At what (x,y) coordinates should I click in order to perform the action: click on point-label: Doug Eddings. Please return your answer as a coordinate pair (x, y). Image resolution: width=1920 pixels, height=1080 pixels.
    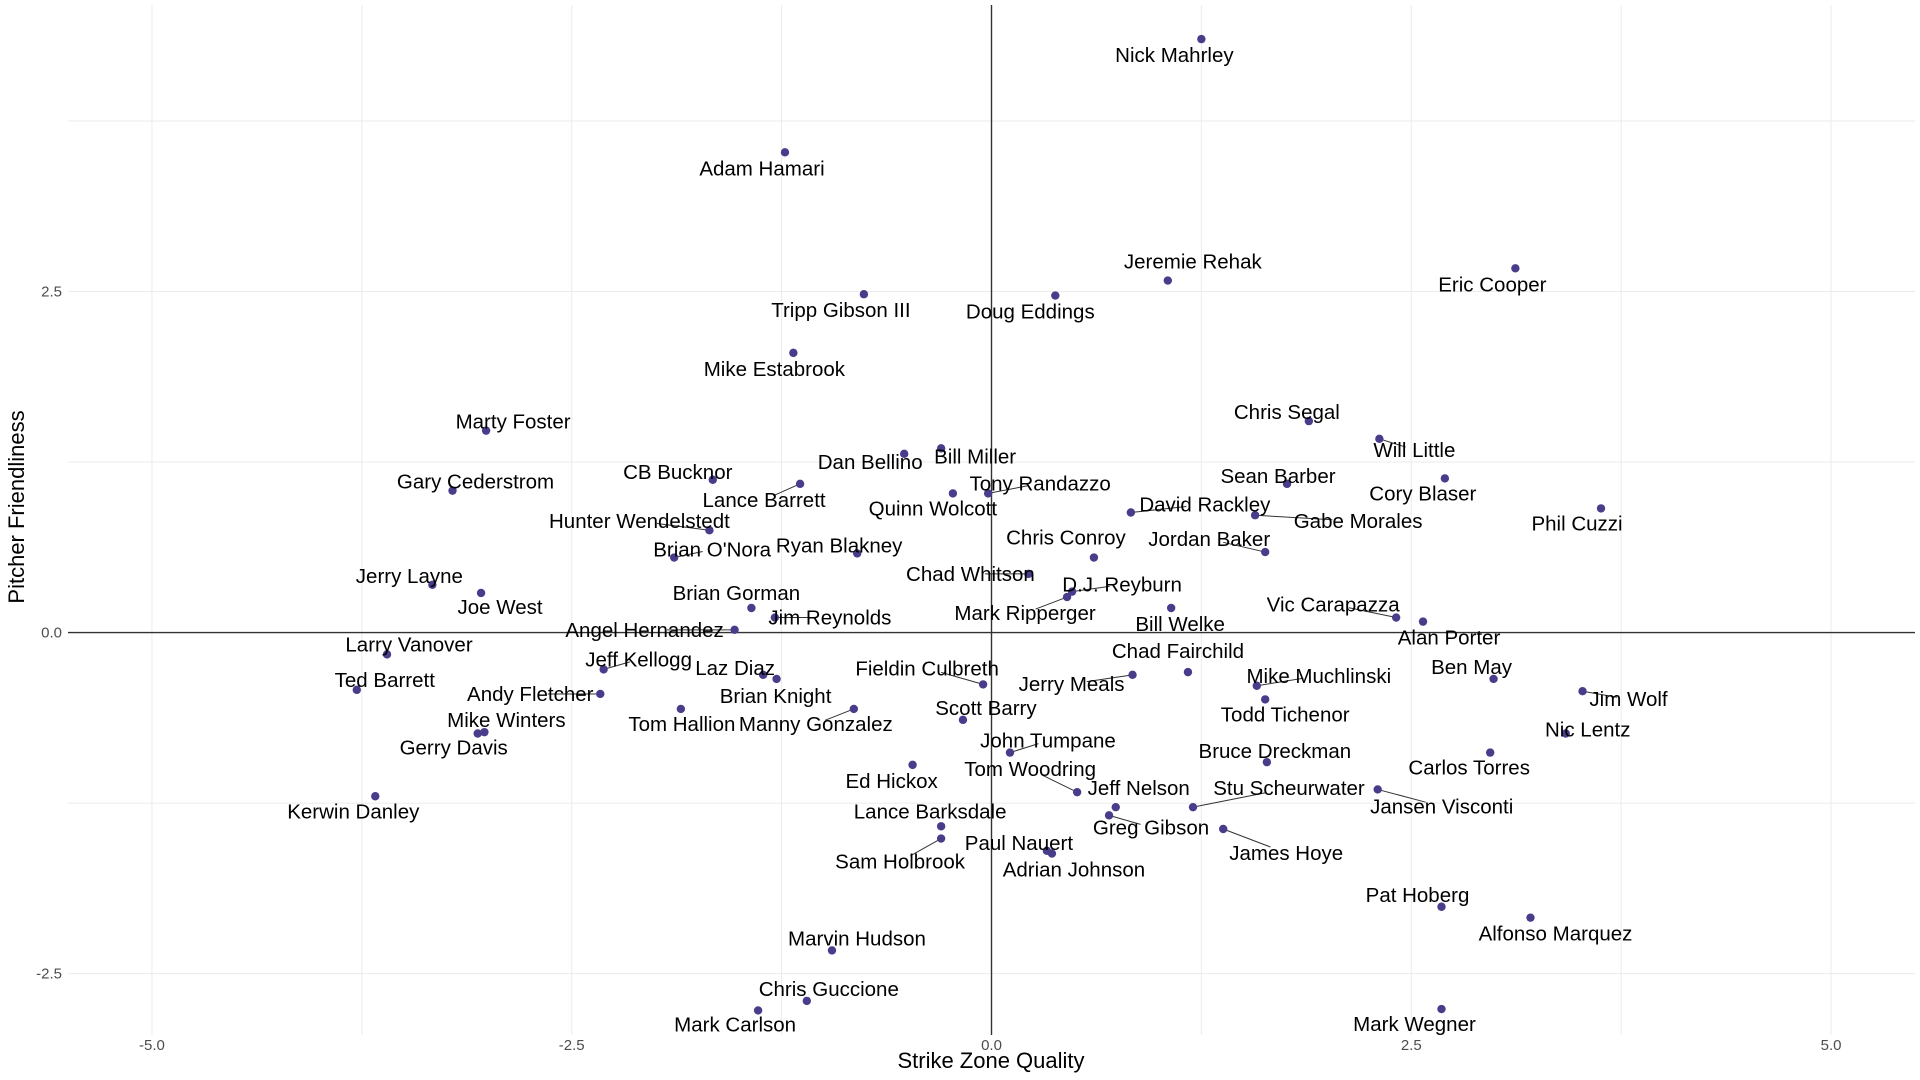
    Looking at the image, I should click on (1030, 312).